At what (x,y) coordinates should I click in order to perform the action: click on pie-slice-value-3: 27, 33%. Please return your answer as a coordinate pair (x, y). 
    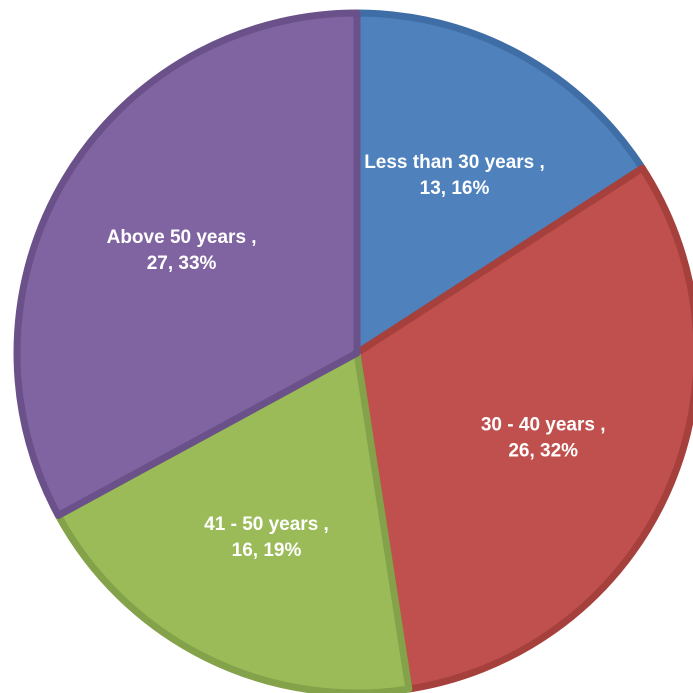
    Looking at the image, I should click on (182, 263).